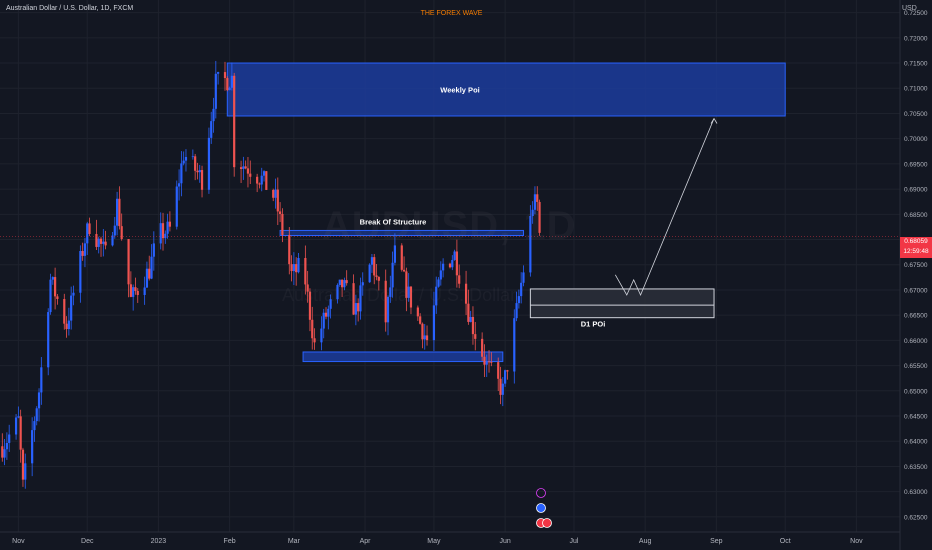 Image resolution: width=932 pixels, height=550 pixels. I want to click on x-tick-label: 2023, so click(159, 541).